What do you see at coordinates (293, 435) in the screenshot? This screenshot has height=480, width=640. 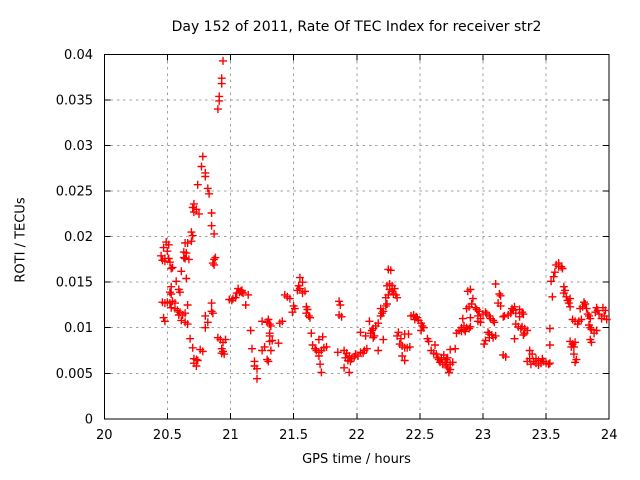 I see `x-tick-label: 21.5` at bounding box center [293, 435].